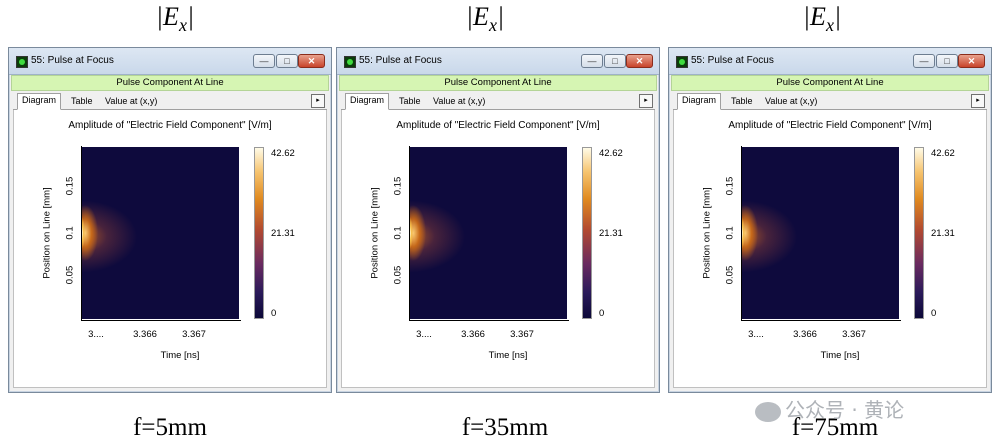 The height and width of the screenshot is (448, 1006). Describe the element at coordinates (835, 427) in the screenshot. I see `bottom-label-3: f=75mm` at that location.